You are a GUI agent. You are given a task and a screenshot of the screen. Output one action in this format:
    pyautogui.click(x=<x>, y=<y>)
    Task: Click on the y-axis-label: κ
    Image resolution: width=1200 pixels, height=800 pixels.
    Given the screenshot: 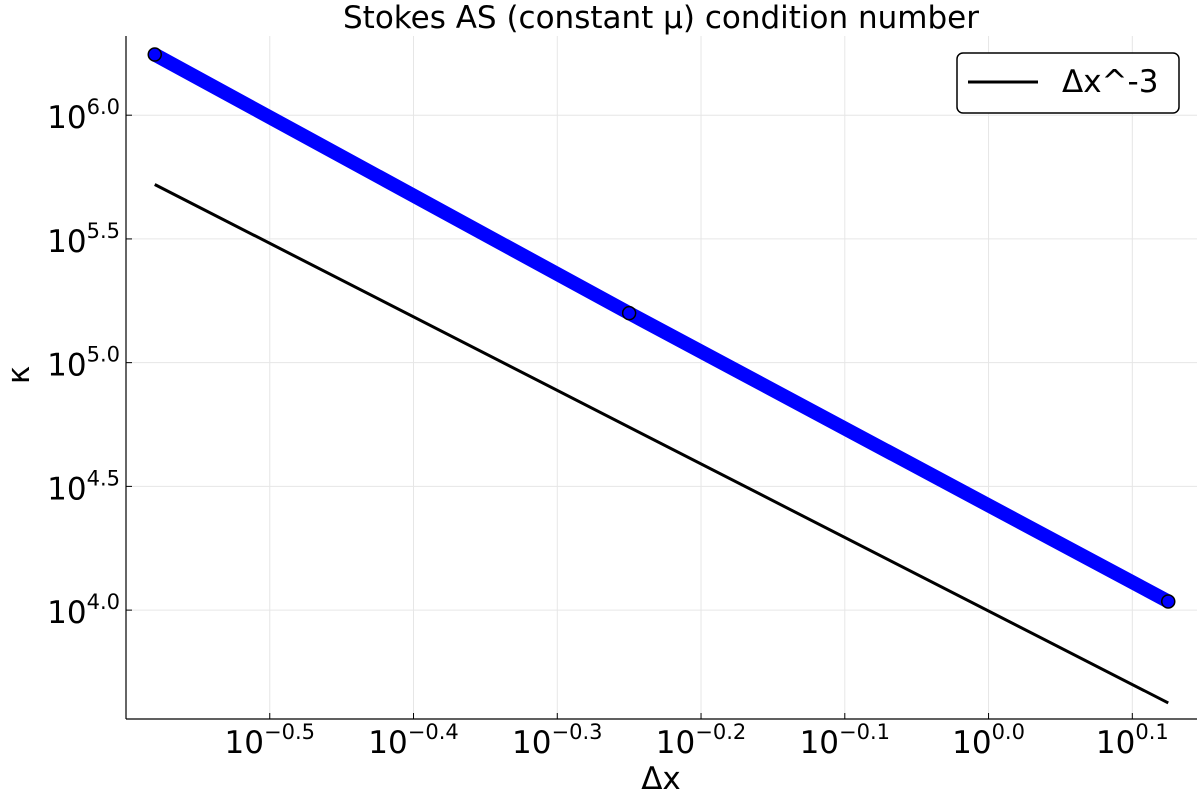 What is the action you would take?
    pyautogui.click(x=19, y=375)
    